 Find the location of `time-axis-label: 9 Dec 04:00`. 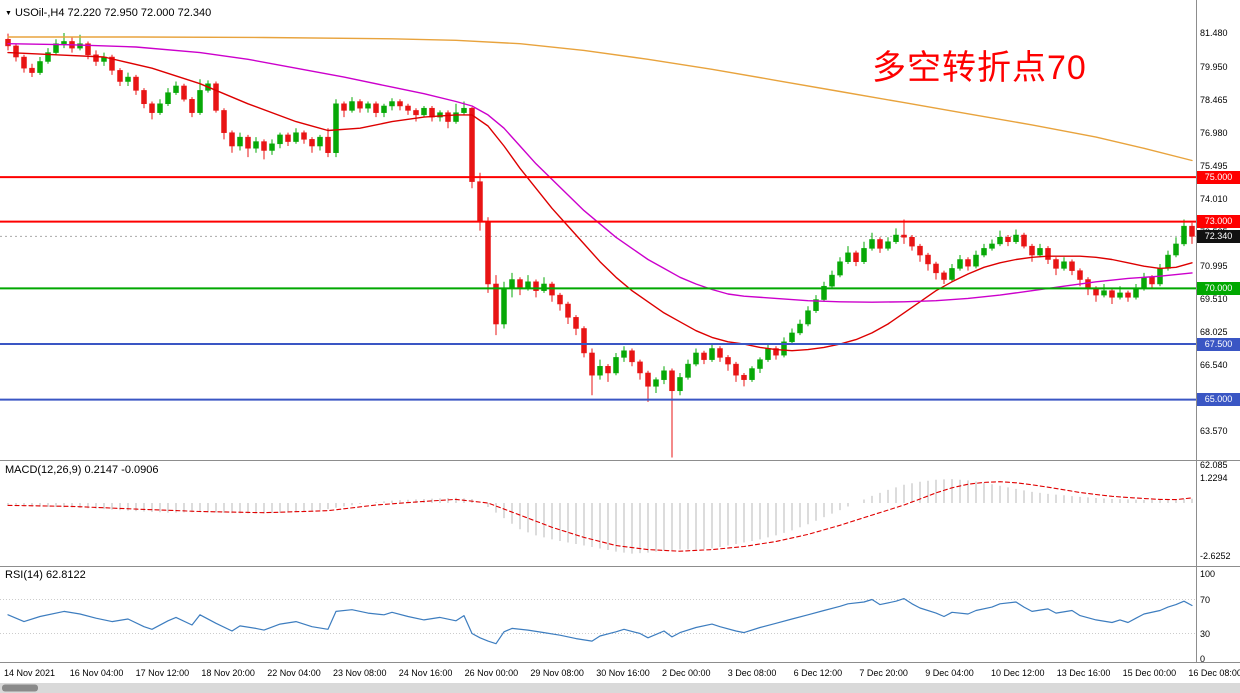

time-axis-label: 9 Dec 04:00 is located at coordinates (949, 673).